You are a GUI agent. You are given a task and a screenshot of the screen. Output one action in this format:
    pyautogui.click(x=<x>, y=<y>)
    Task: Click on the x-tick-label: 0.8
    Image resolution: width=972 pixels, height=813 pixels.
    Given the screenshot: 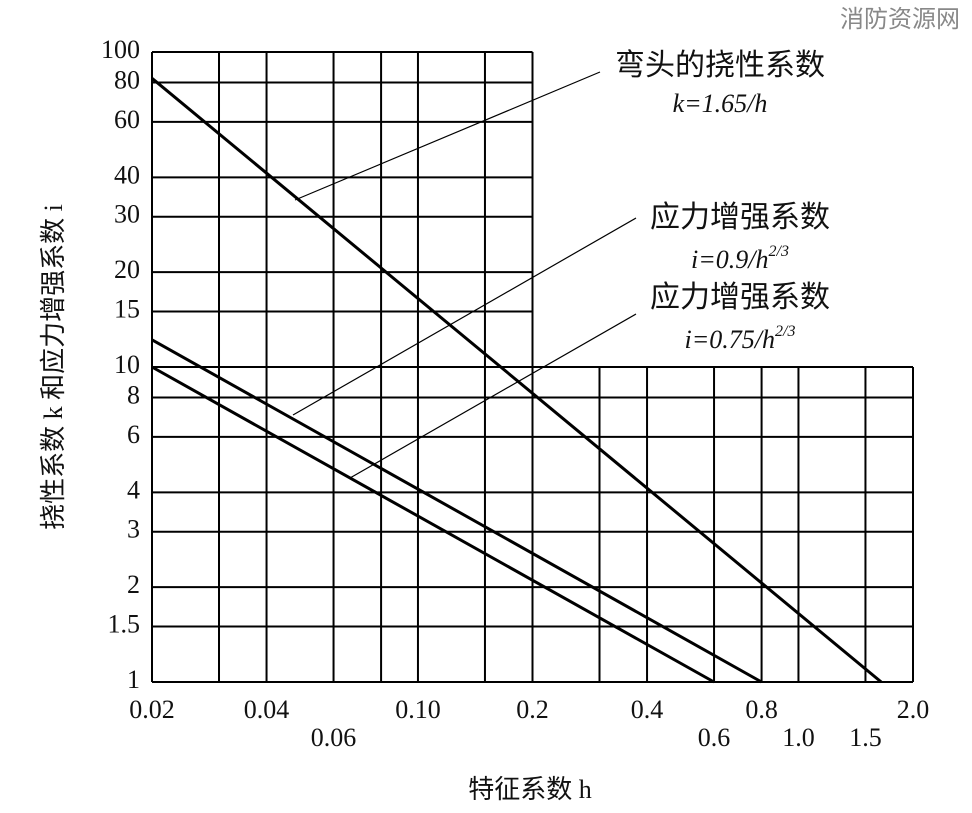 What is the action you would take?
    pyautogui.click(x=761, y=709)
    